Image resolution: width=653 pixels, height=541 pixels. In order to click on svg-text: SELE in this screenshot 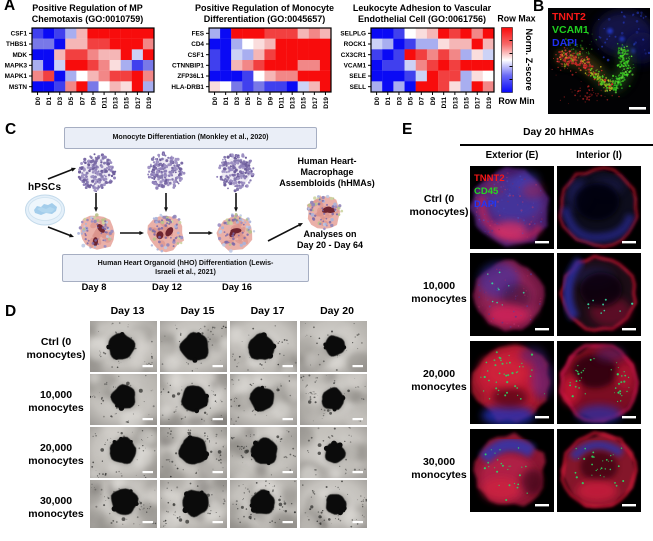, I will do `click(357, 76)`.